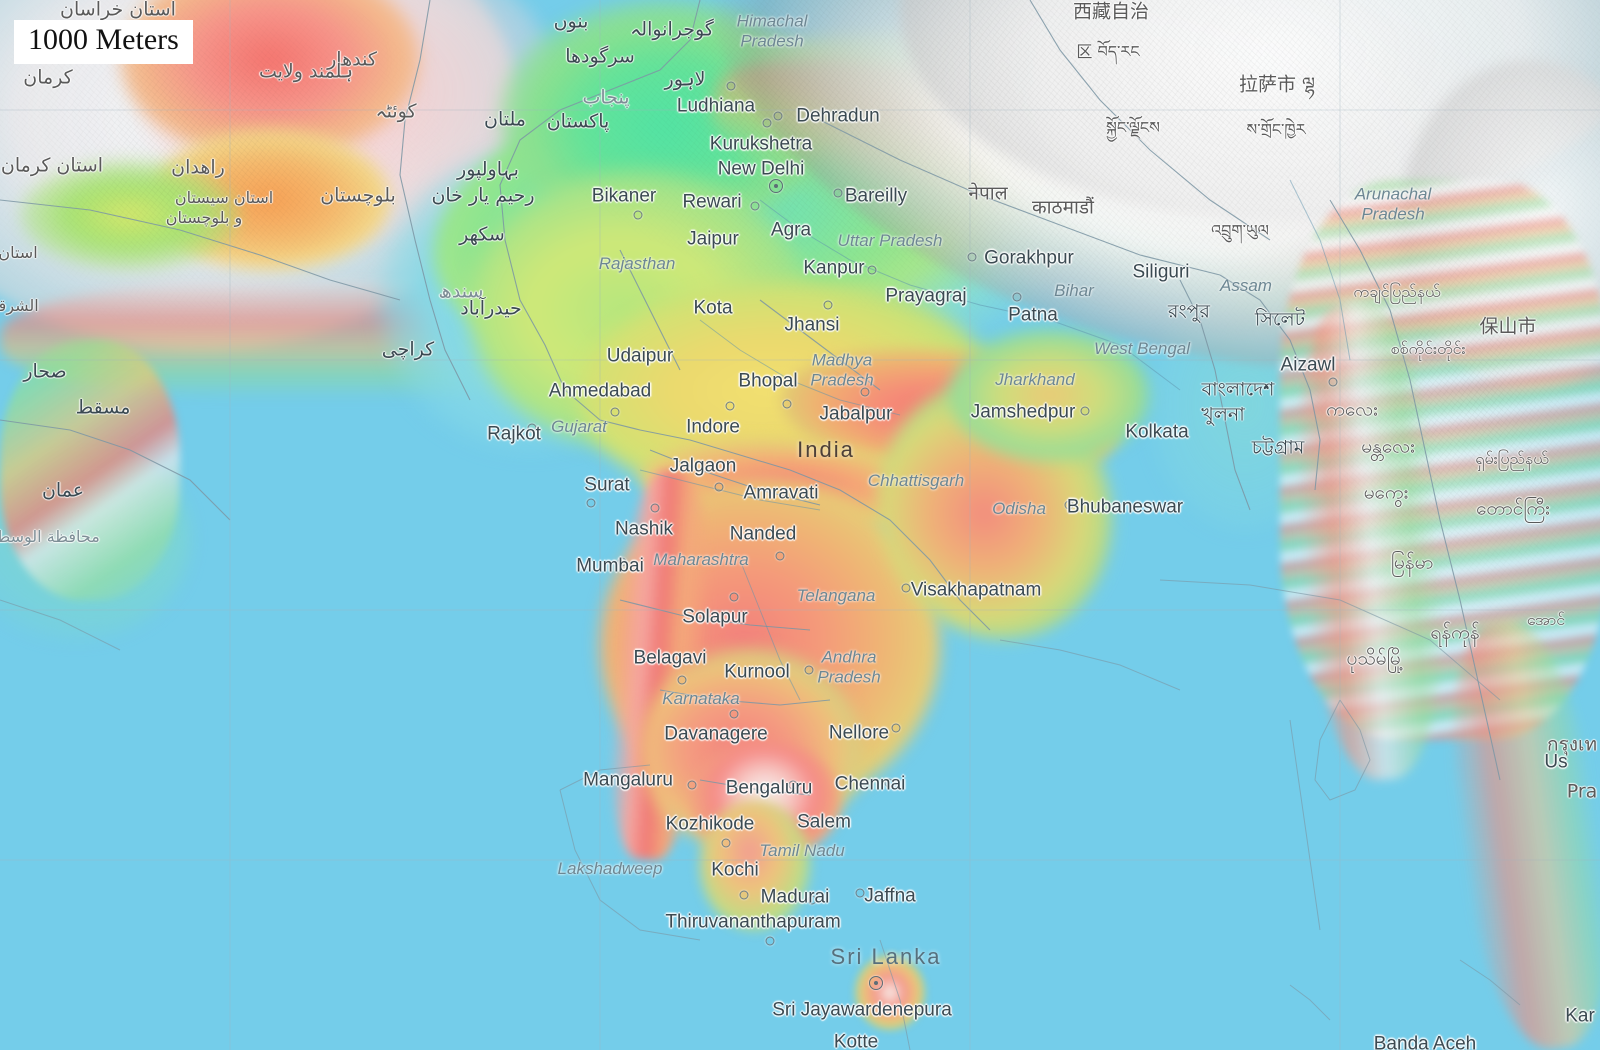 Image resolution: width=1600 pixels, height=1050 pixels. I want to click on city-label: Solapur, so click(715, 617).